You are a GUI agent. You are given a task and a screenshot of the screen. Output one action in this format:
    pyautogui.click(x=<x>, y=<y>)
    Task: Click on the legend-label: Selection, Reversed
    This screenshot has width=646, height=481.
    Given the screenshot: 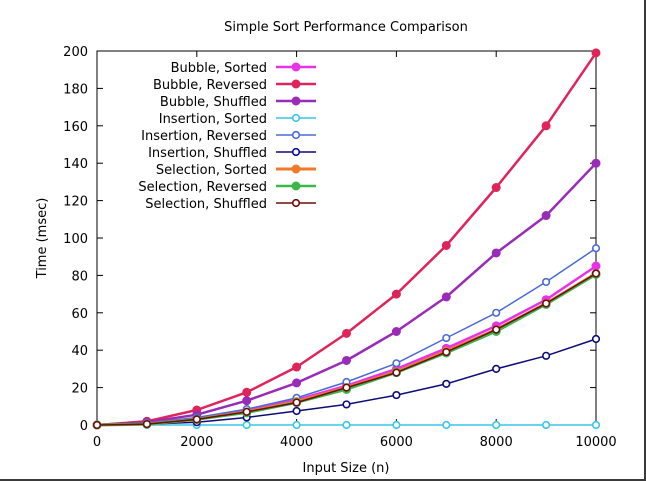 What is the action you would take?
    pyautogui.click(x=202, y=187)
    